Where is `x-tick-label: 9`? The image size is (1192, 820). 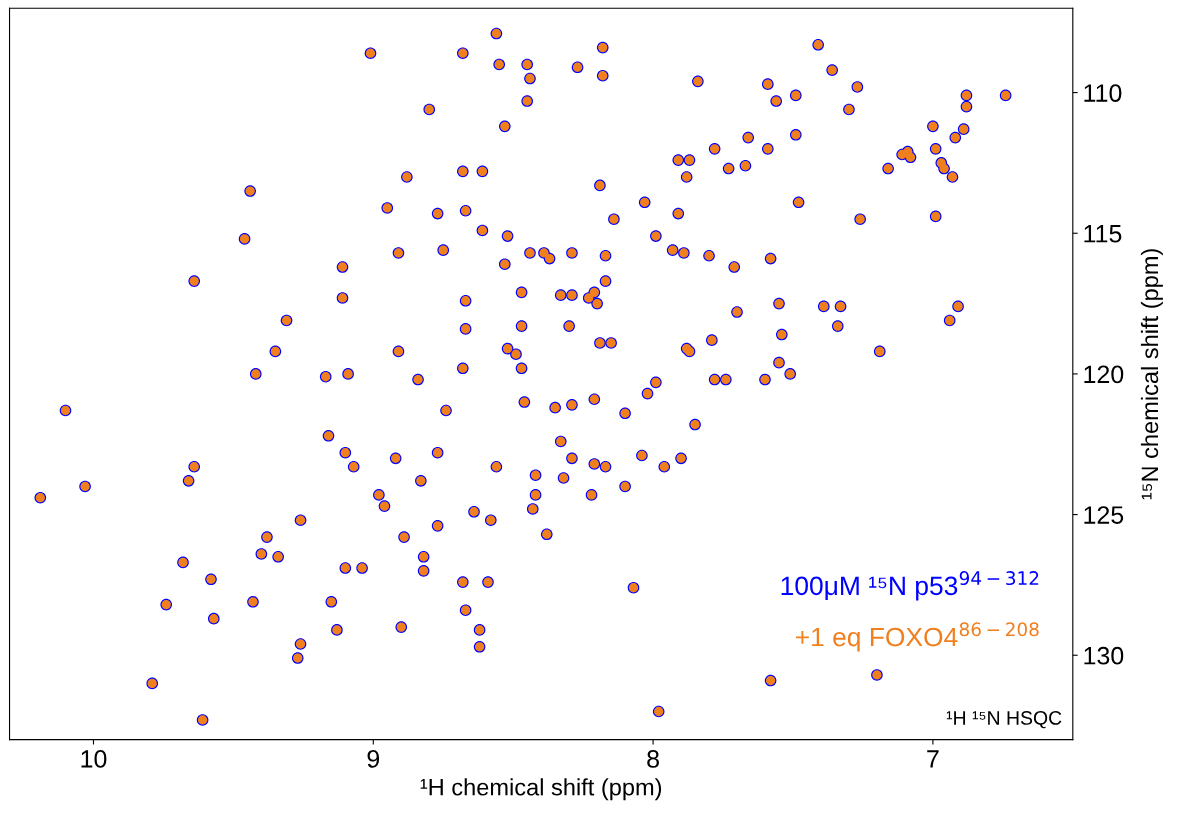 x-tick-label: 9 is located at coordinates (373, 759).